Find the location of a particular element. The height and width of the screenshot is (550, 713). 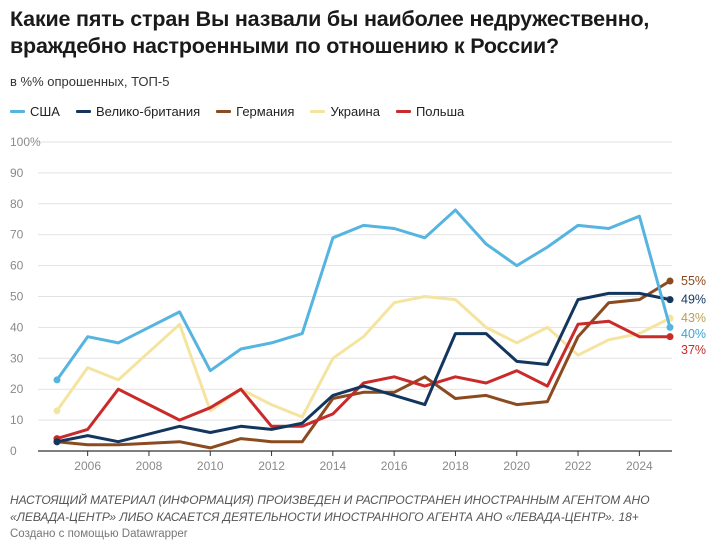

legend-swatch-poland is located at coordinates (403, 111).